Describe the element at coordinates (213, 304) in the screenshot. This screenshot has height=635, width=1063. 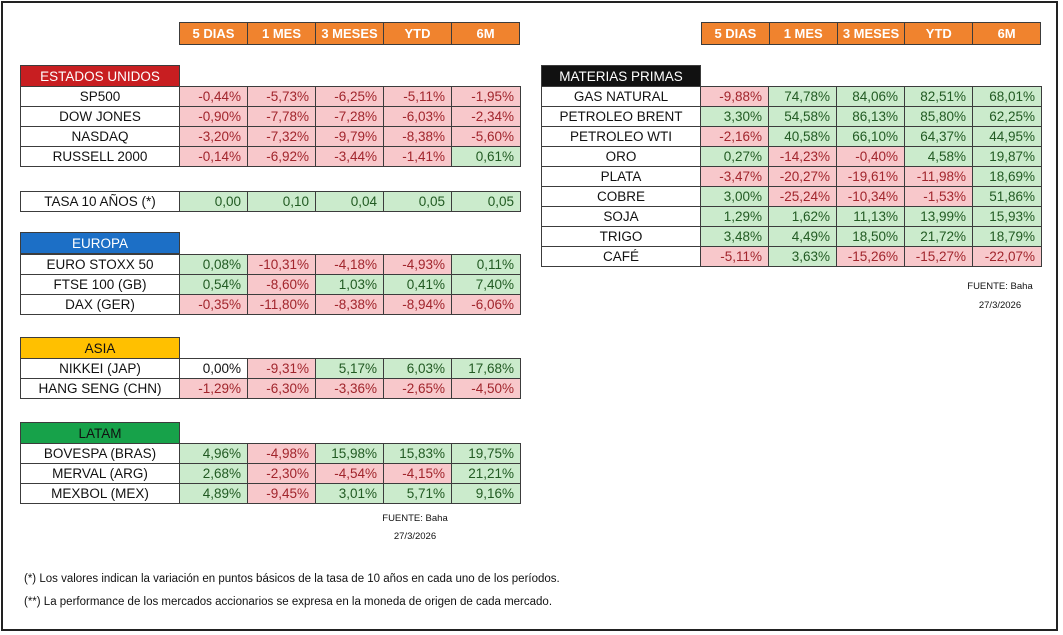
I see `value-cell: -0,35%` at that location.